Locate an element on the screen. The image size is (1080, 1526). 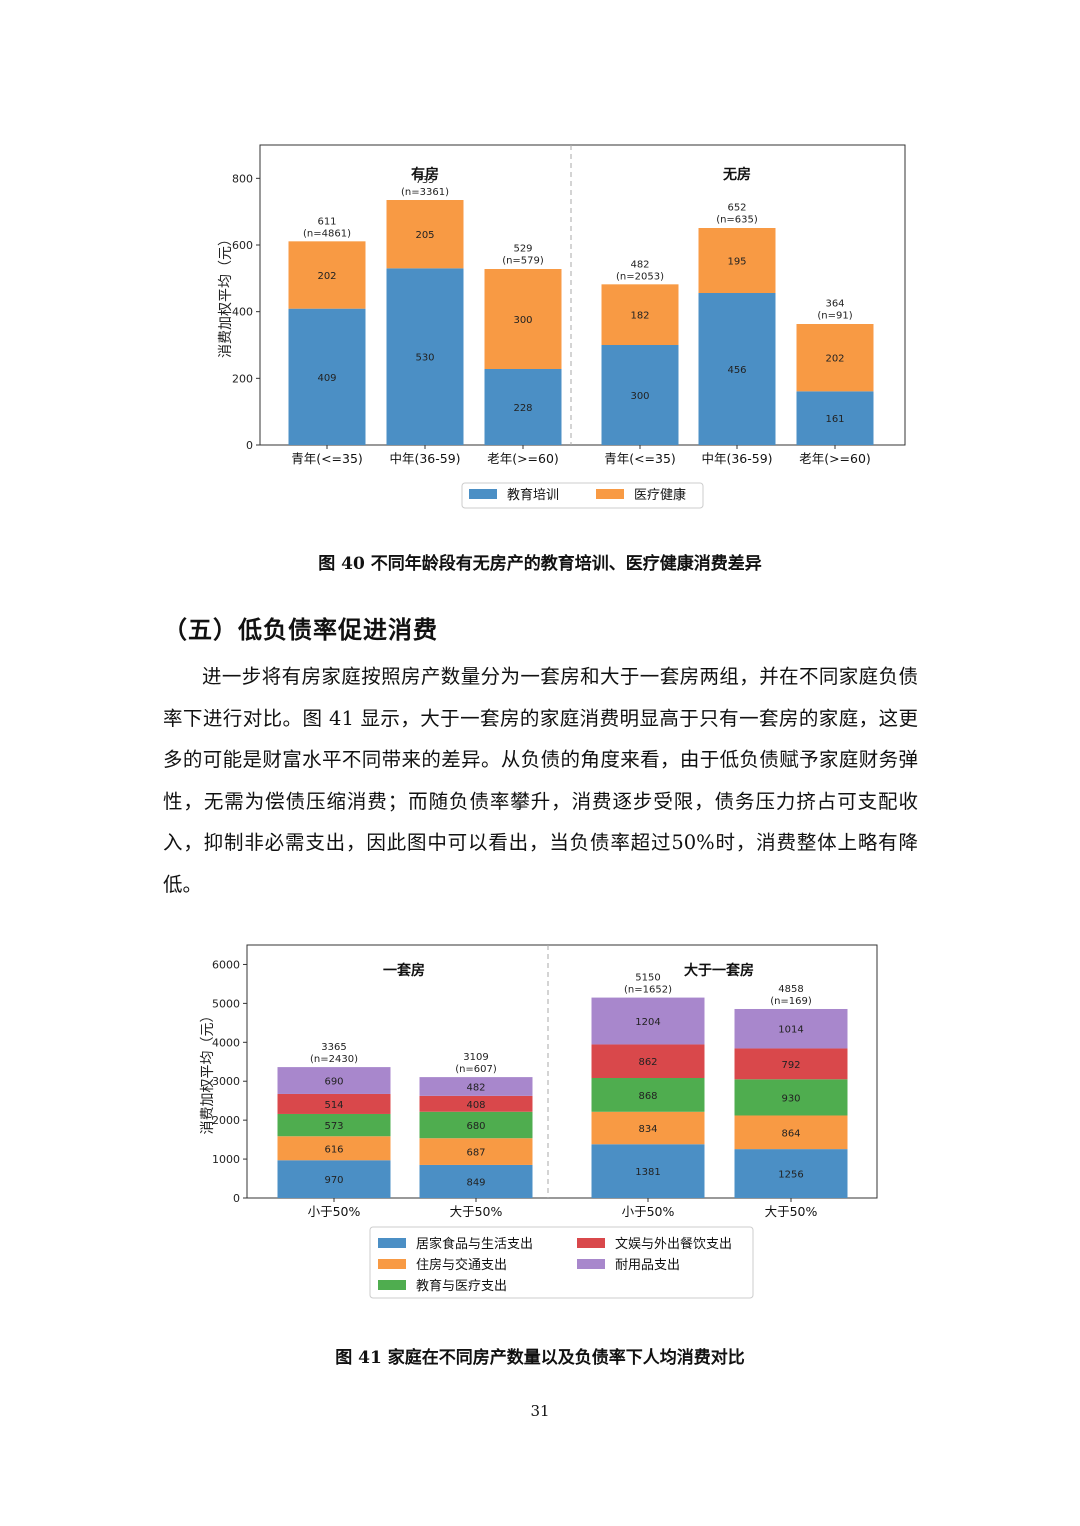
legend-label: 医疗健康 is located at coordinates (660, 495).